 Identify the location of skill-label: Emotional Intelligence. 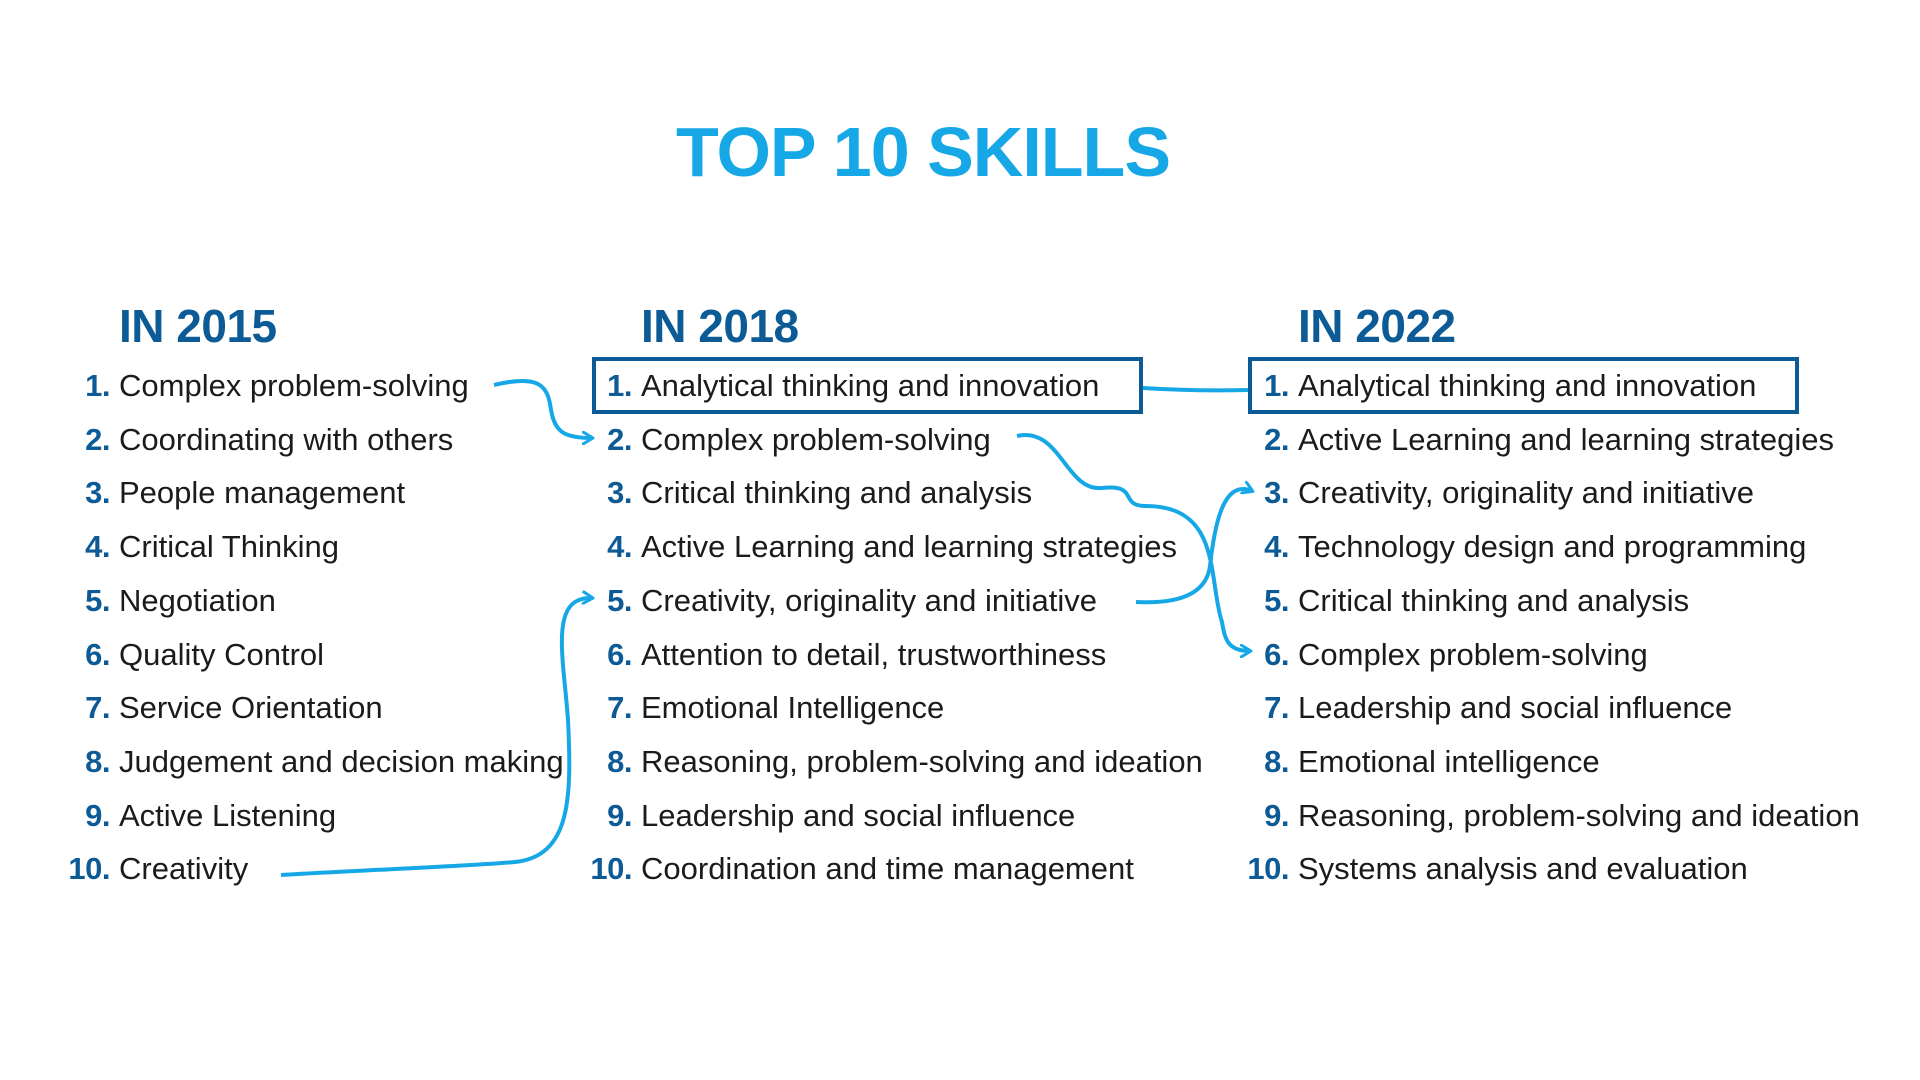
(793, 708).